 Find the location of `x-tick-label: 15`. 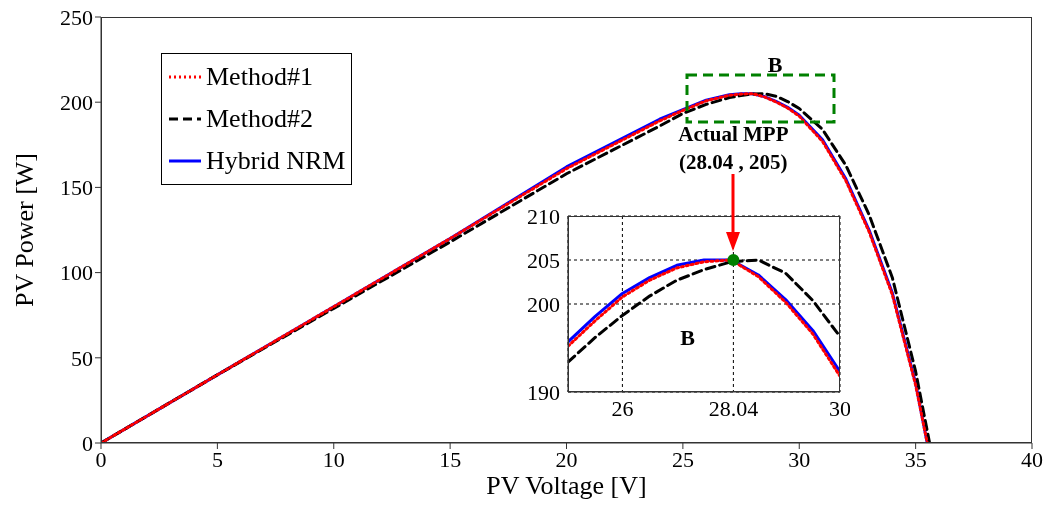

x-tick-label: 15 is located at coordinates (450, 459).